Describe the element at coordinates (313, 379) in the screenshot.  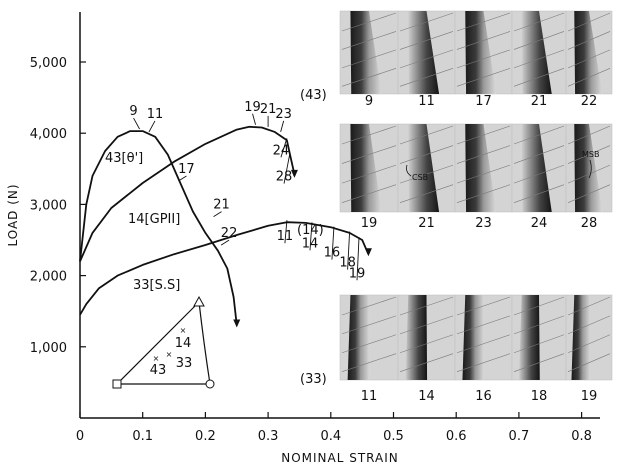
I see `micrograph-row-label: (33)` at that location.